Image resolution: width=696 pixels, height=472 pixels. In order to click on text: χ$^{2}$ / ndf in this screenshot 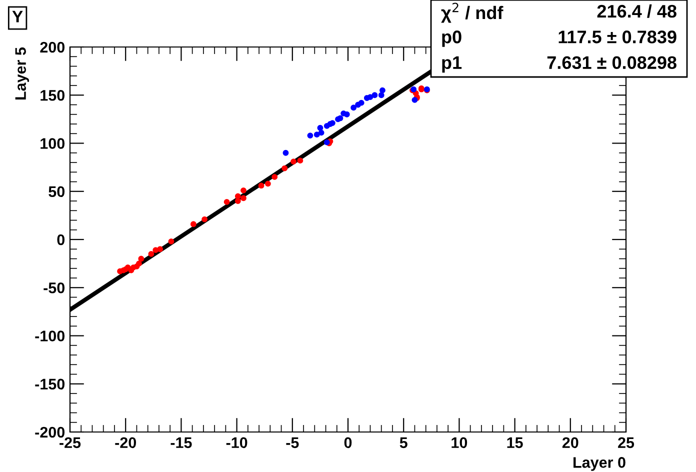, I will do `click(472, 12)`.